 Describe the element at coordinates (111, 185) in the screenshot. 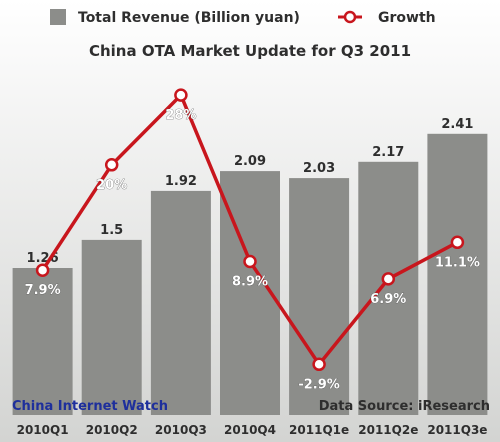

I see `growth-data-label: 20%` at that location.